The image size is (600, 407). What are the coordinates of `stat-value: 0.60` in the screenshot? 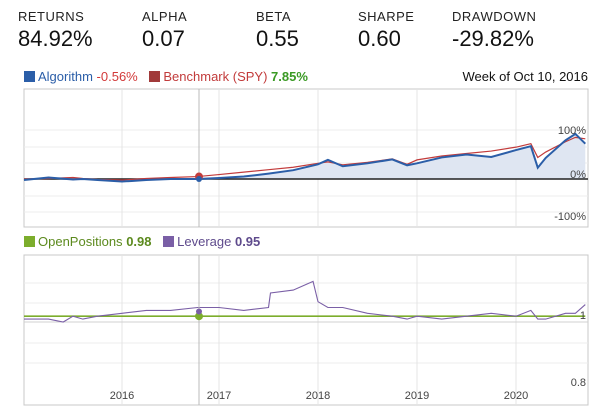 It's located at (379, 38).